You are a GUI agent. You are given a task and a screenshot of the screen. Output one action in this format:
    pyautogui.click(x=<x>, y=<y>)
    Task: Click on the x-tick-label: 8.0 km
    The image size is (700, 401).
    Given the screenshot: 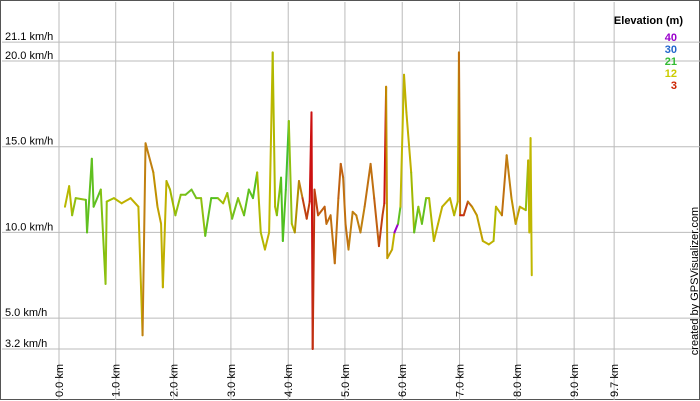 What is the action you would take?
    pyautogui.click(x=518, y=380)
    